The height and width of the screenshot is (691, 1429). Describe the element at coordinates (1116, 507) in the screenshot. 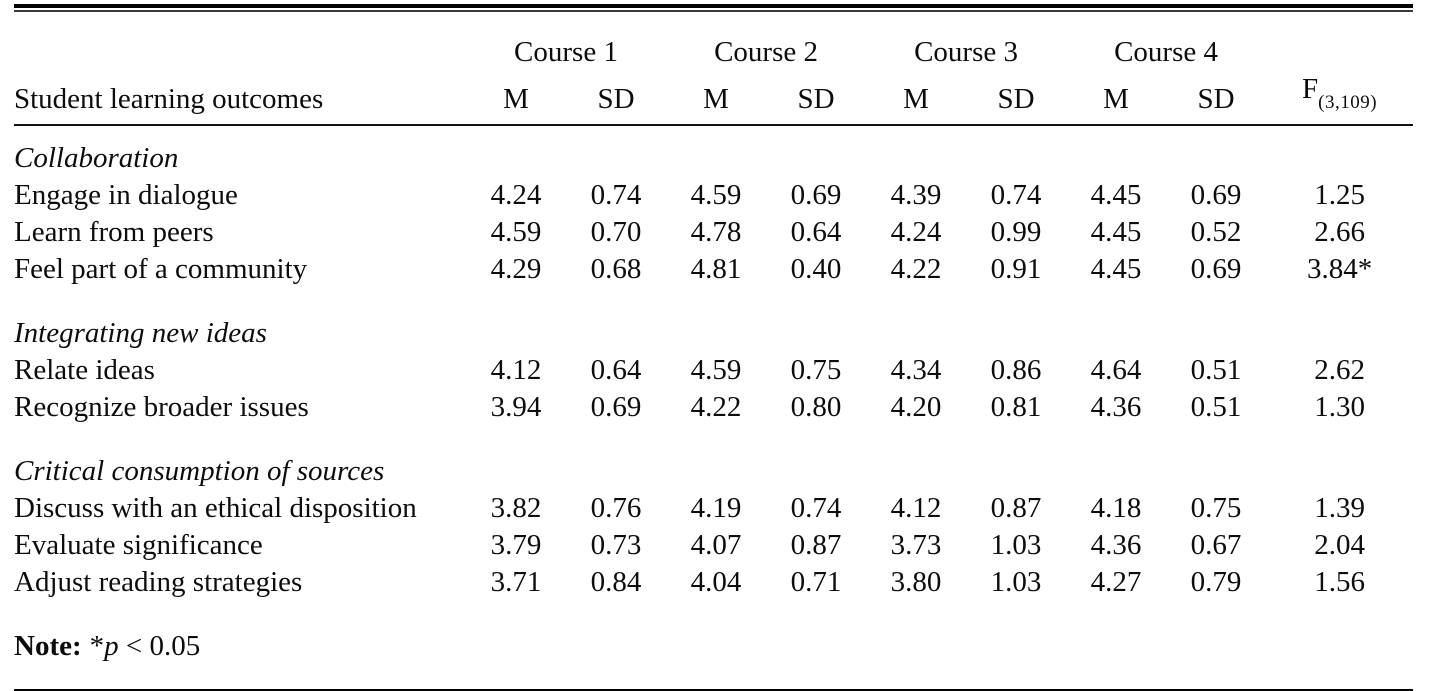

I see `mean-value: 4.18` at that location.